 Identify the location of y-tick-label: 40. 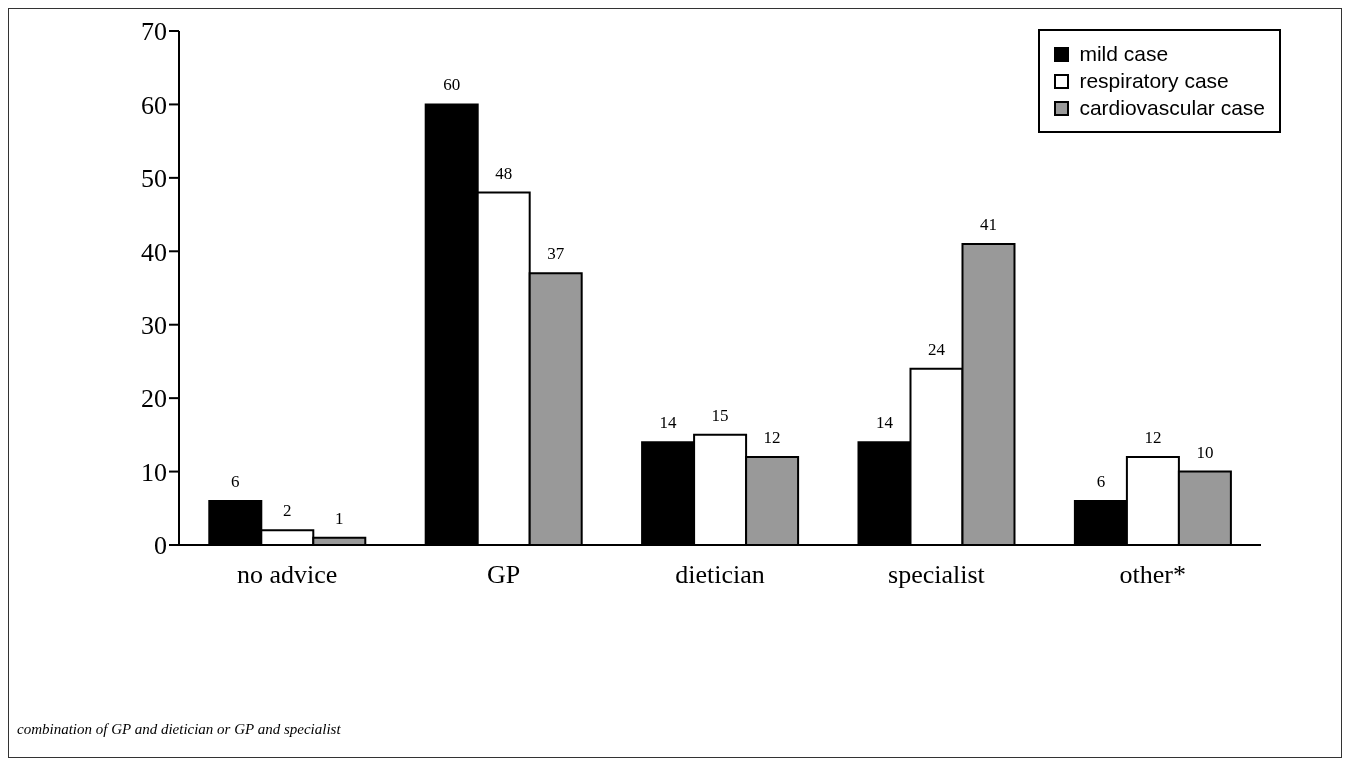
(154, 252).